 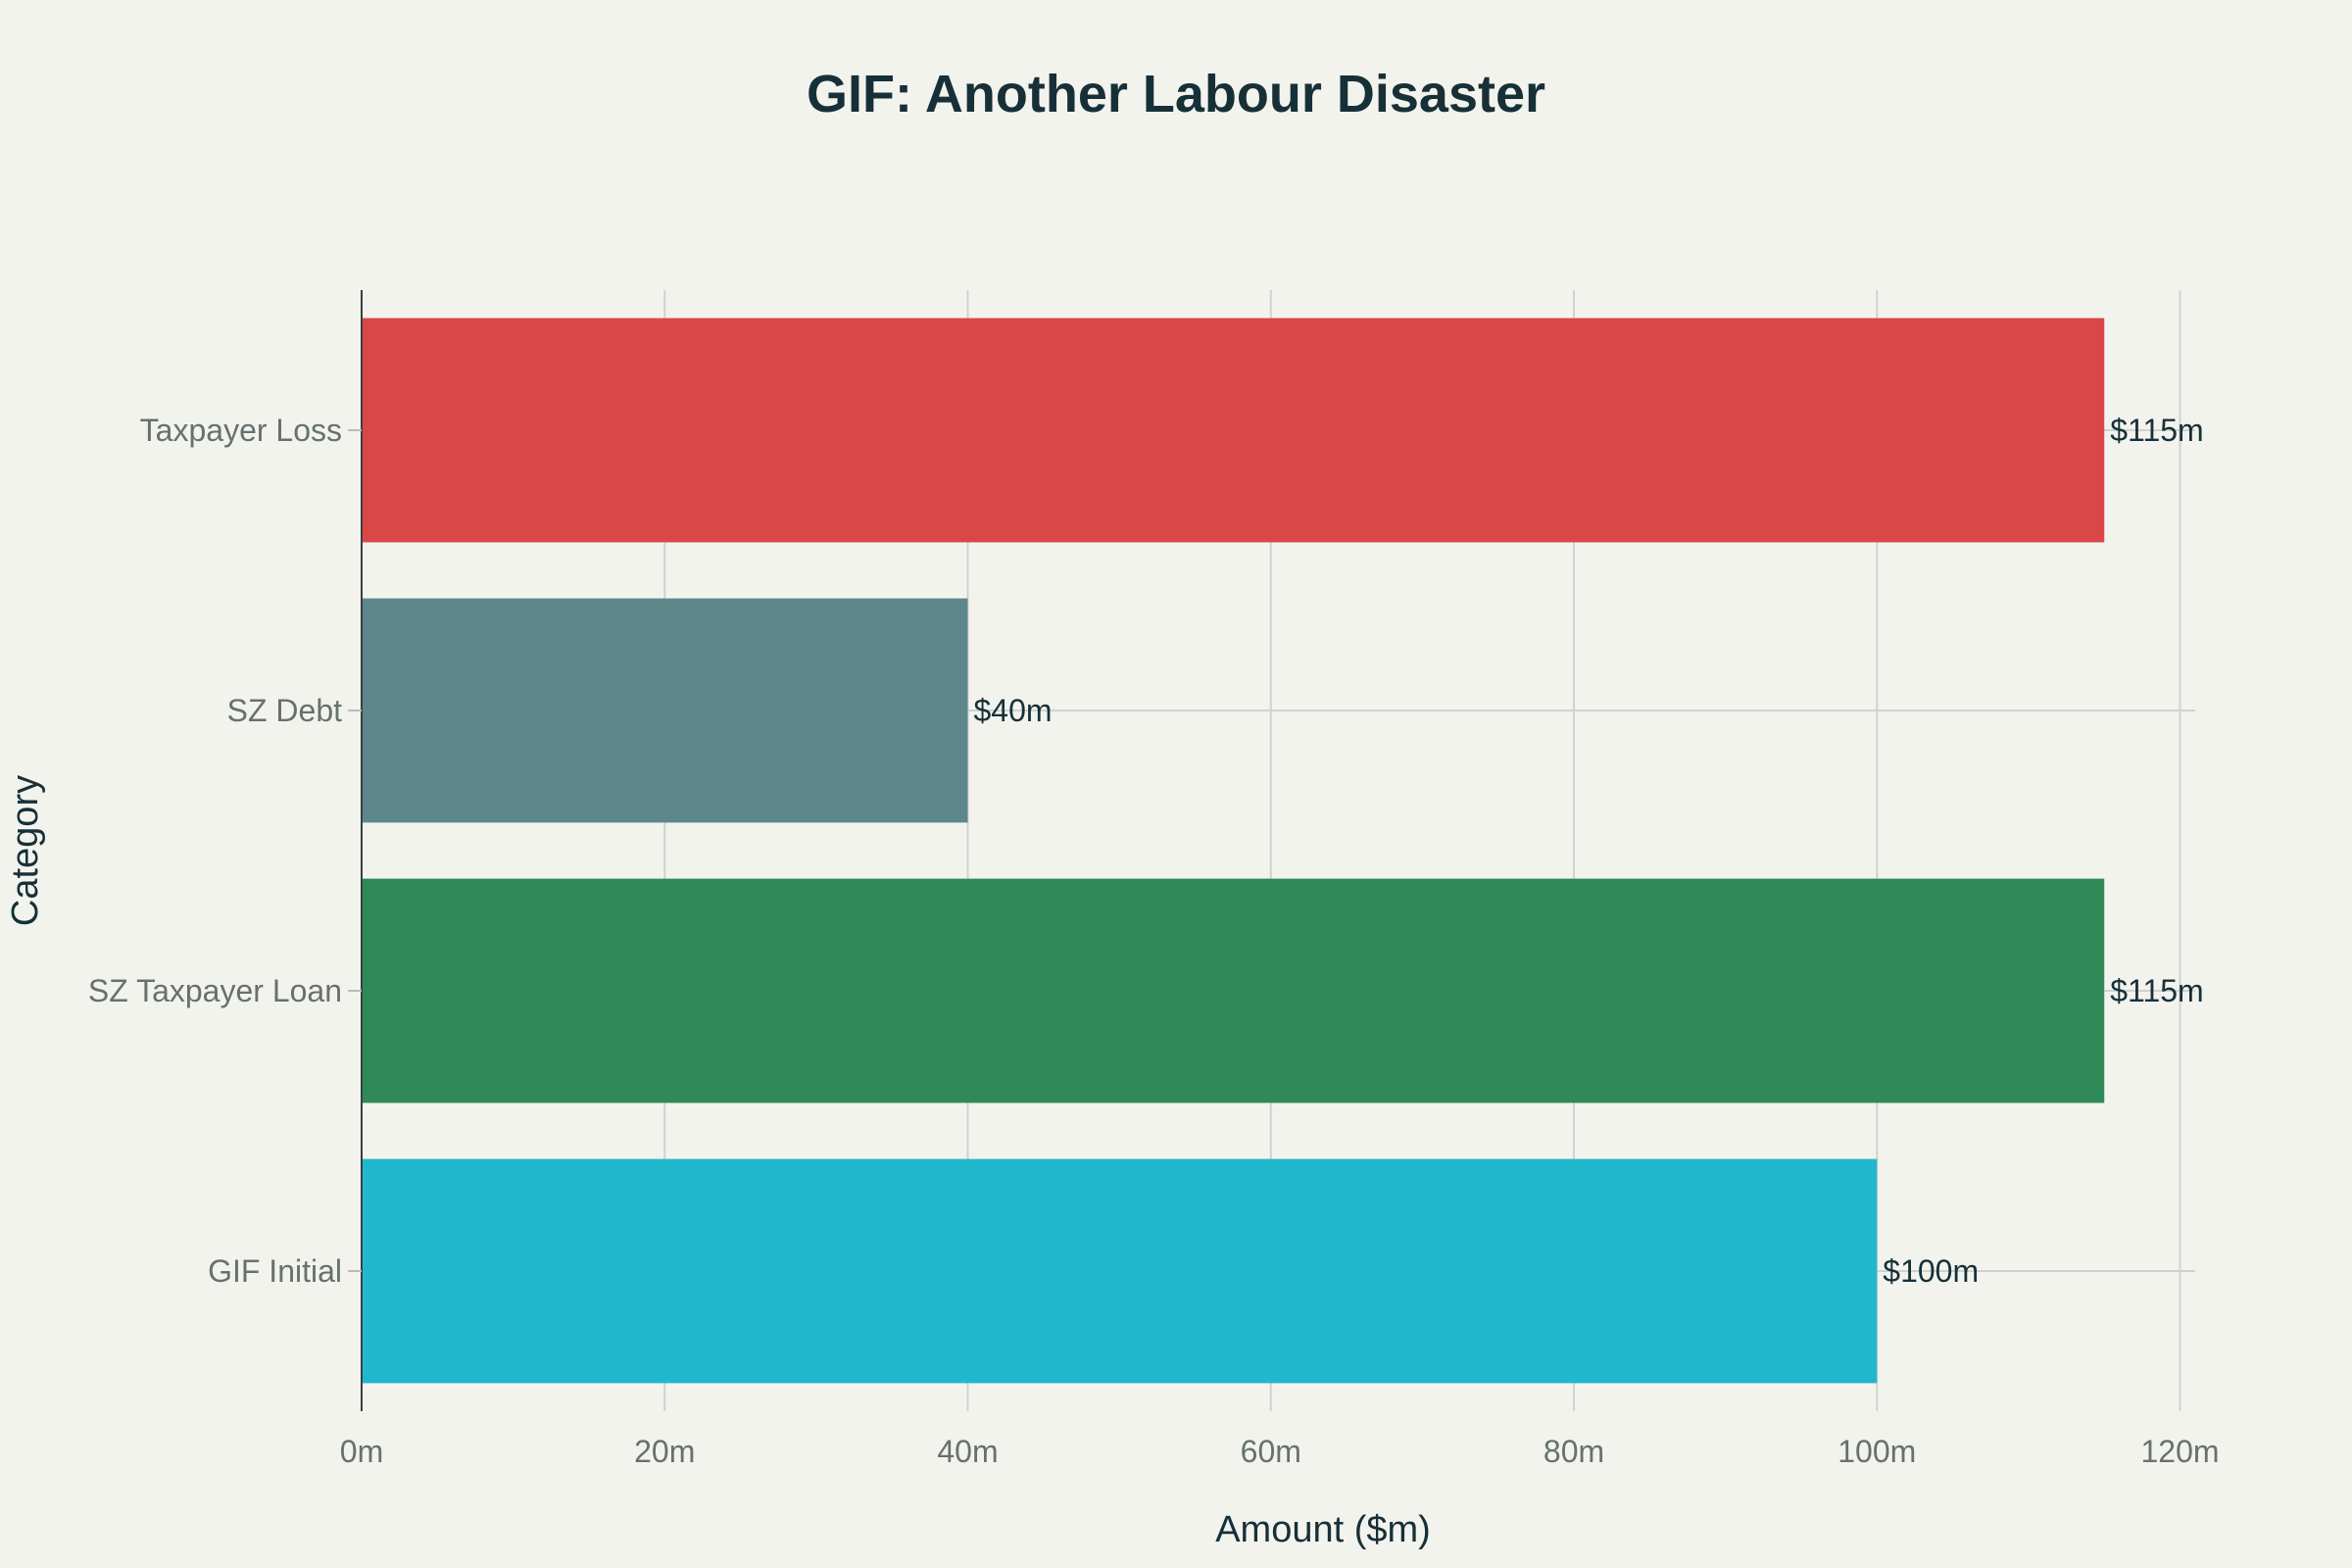 What do you see at coordinates (664, 1451) in the screenshot?
I see `x-tick-label: 20m` at bounding box center [664, 1451].